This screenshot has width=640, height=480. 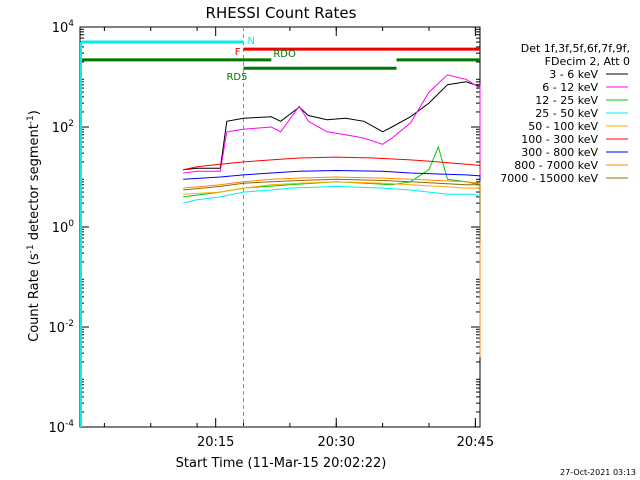 I want to click on series-line-12-25-keV, so click(x=332, y=171).